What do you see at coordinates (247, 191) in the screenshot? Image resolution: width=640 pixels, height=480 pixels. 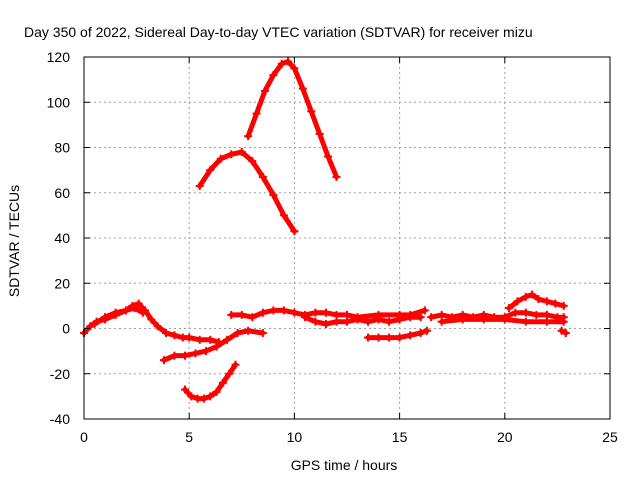 I see `series-arc-mid-peak` at bounding box center [247, 191].